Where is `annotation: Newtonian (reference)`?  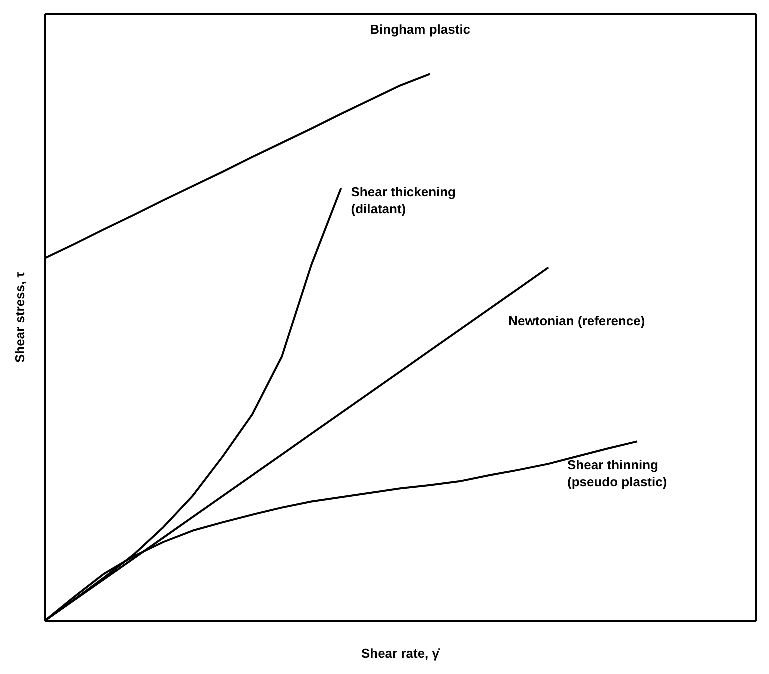 annotation: Newtonian (reference) is located at coordinates (577, 321).